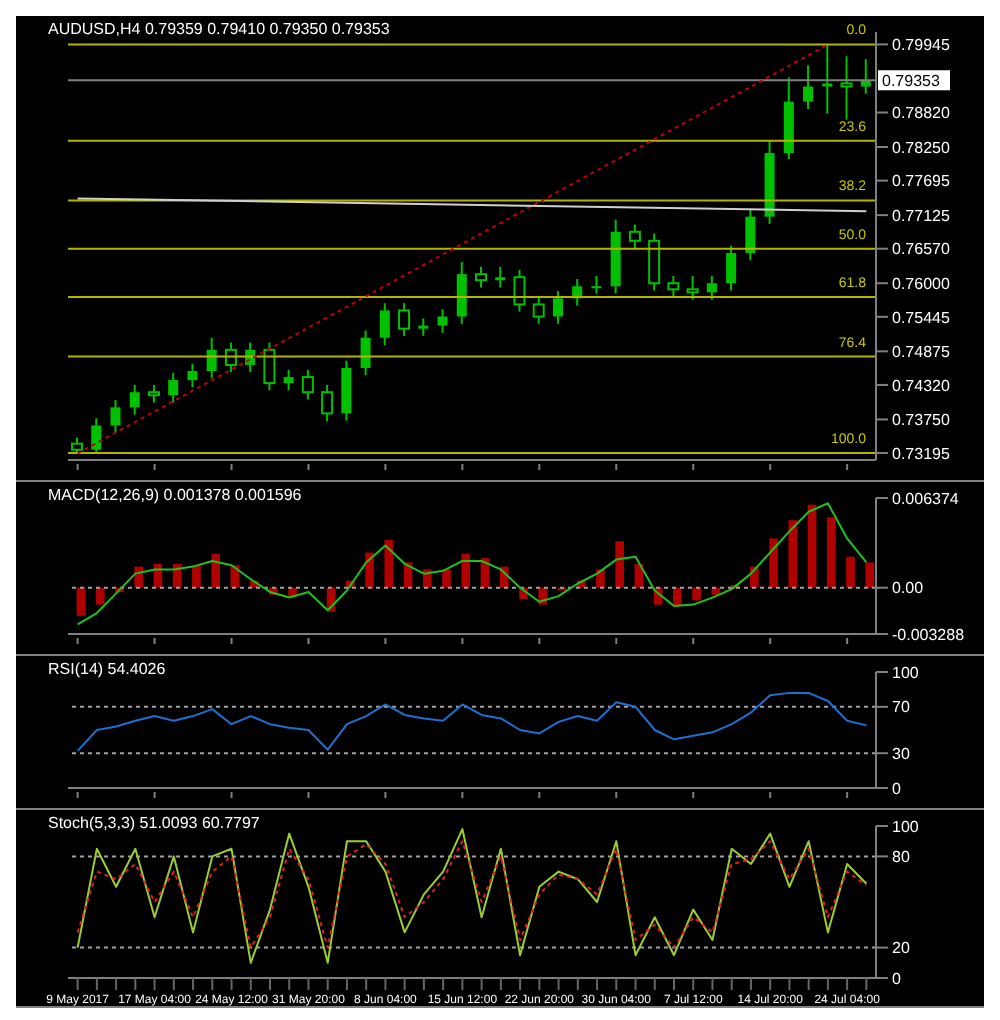 This screenshot has width=1000, height=1020. Describe the element at coordinates (107, 669) in the screenshot. I see `chart-title: RSI(14) 54.4026` at that location.